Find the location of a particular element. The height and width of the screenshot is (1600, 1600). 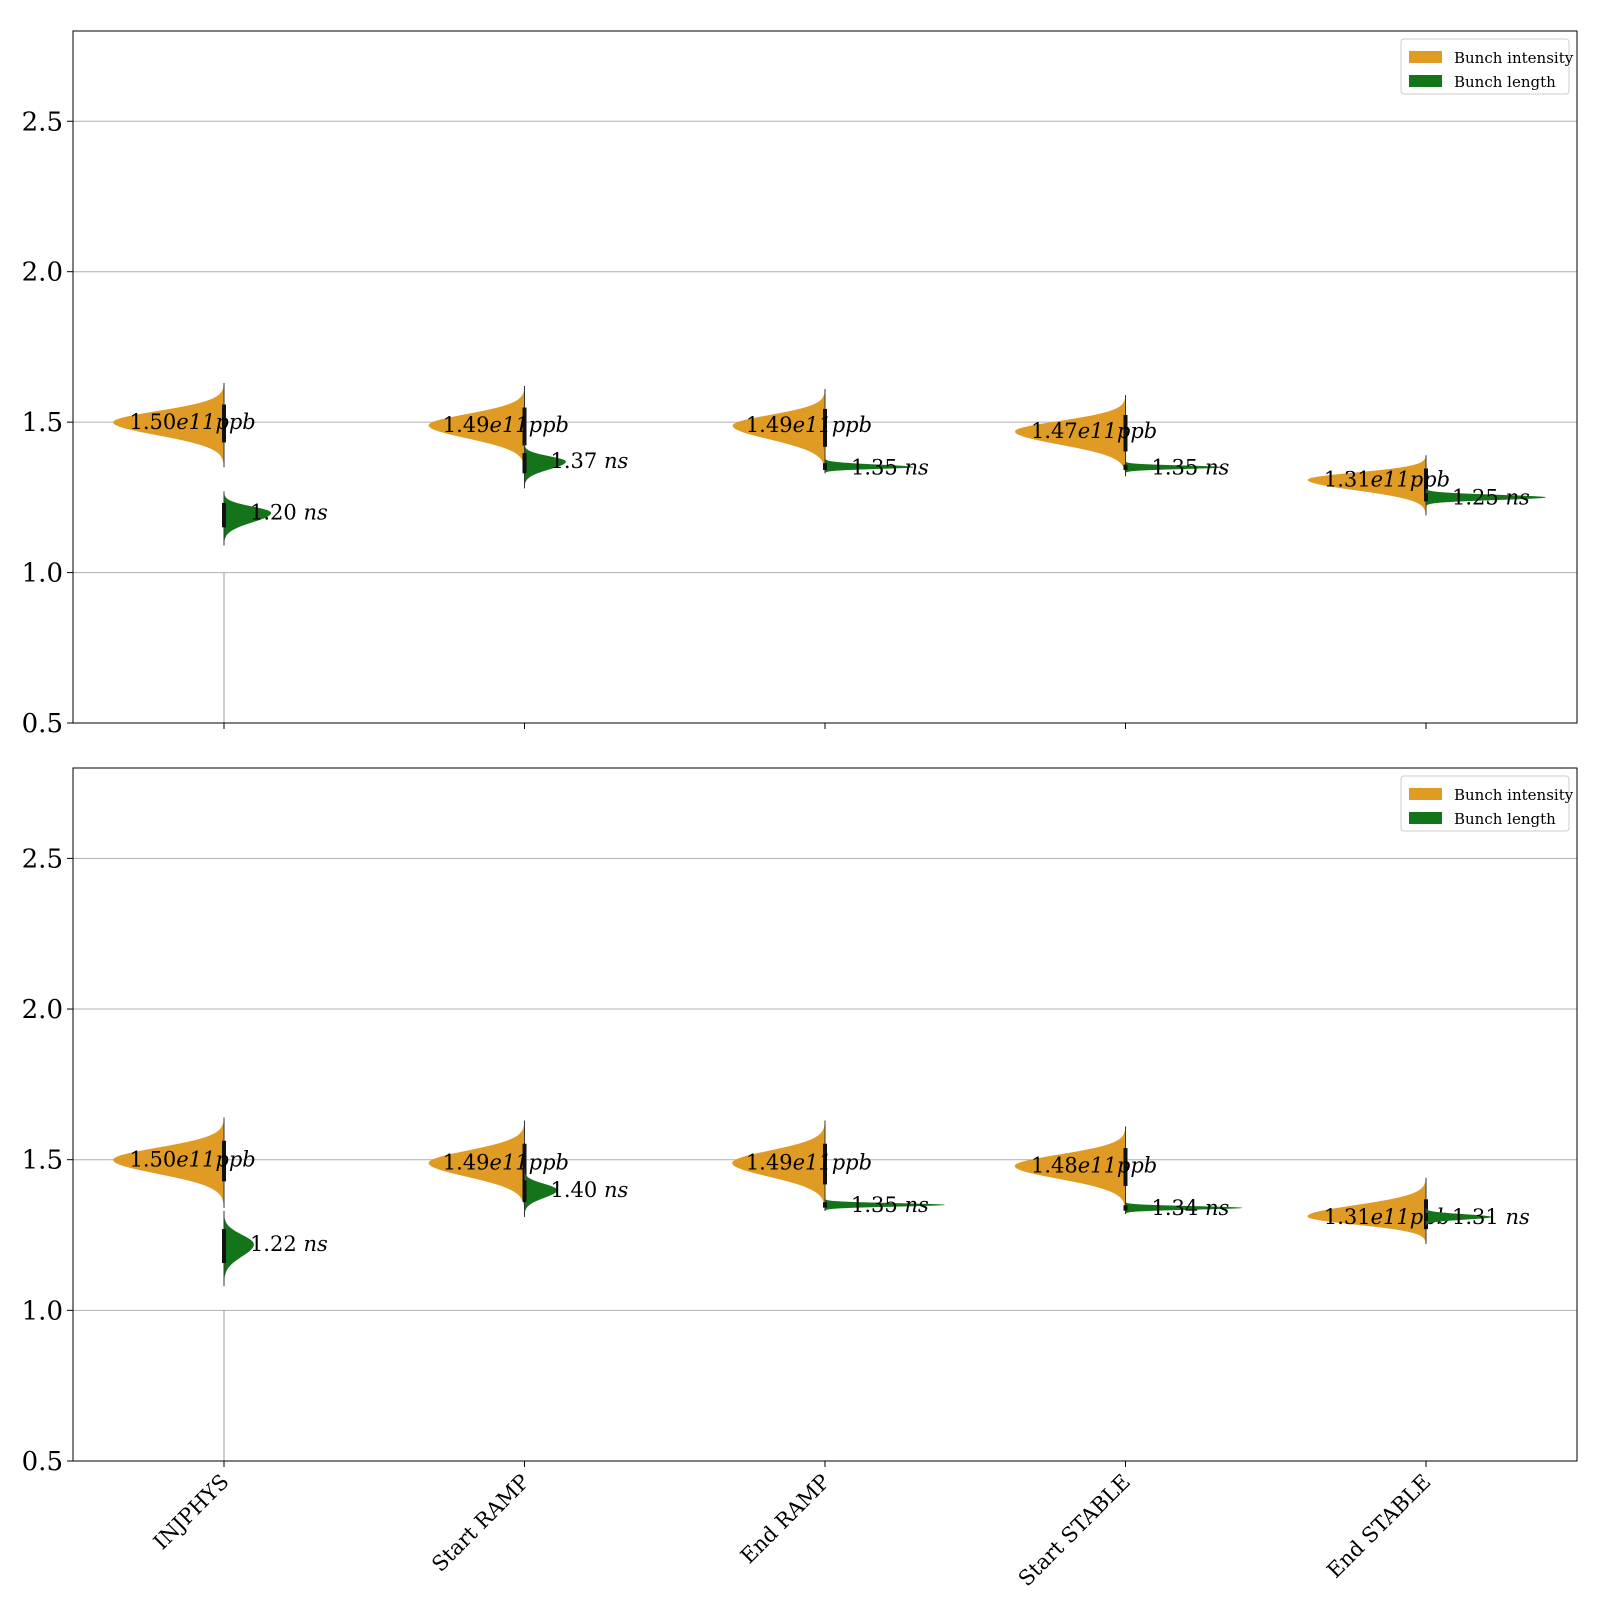

x-tick-label: Start STABLE is located at coordinates (1074, 1530).